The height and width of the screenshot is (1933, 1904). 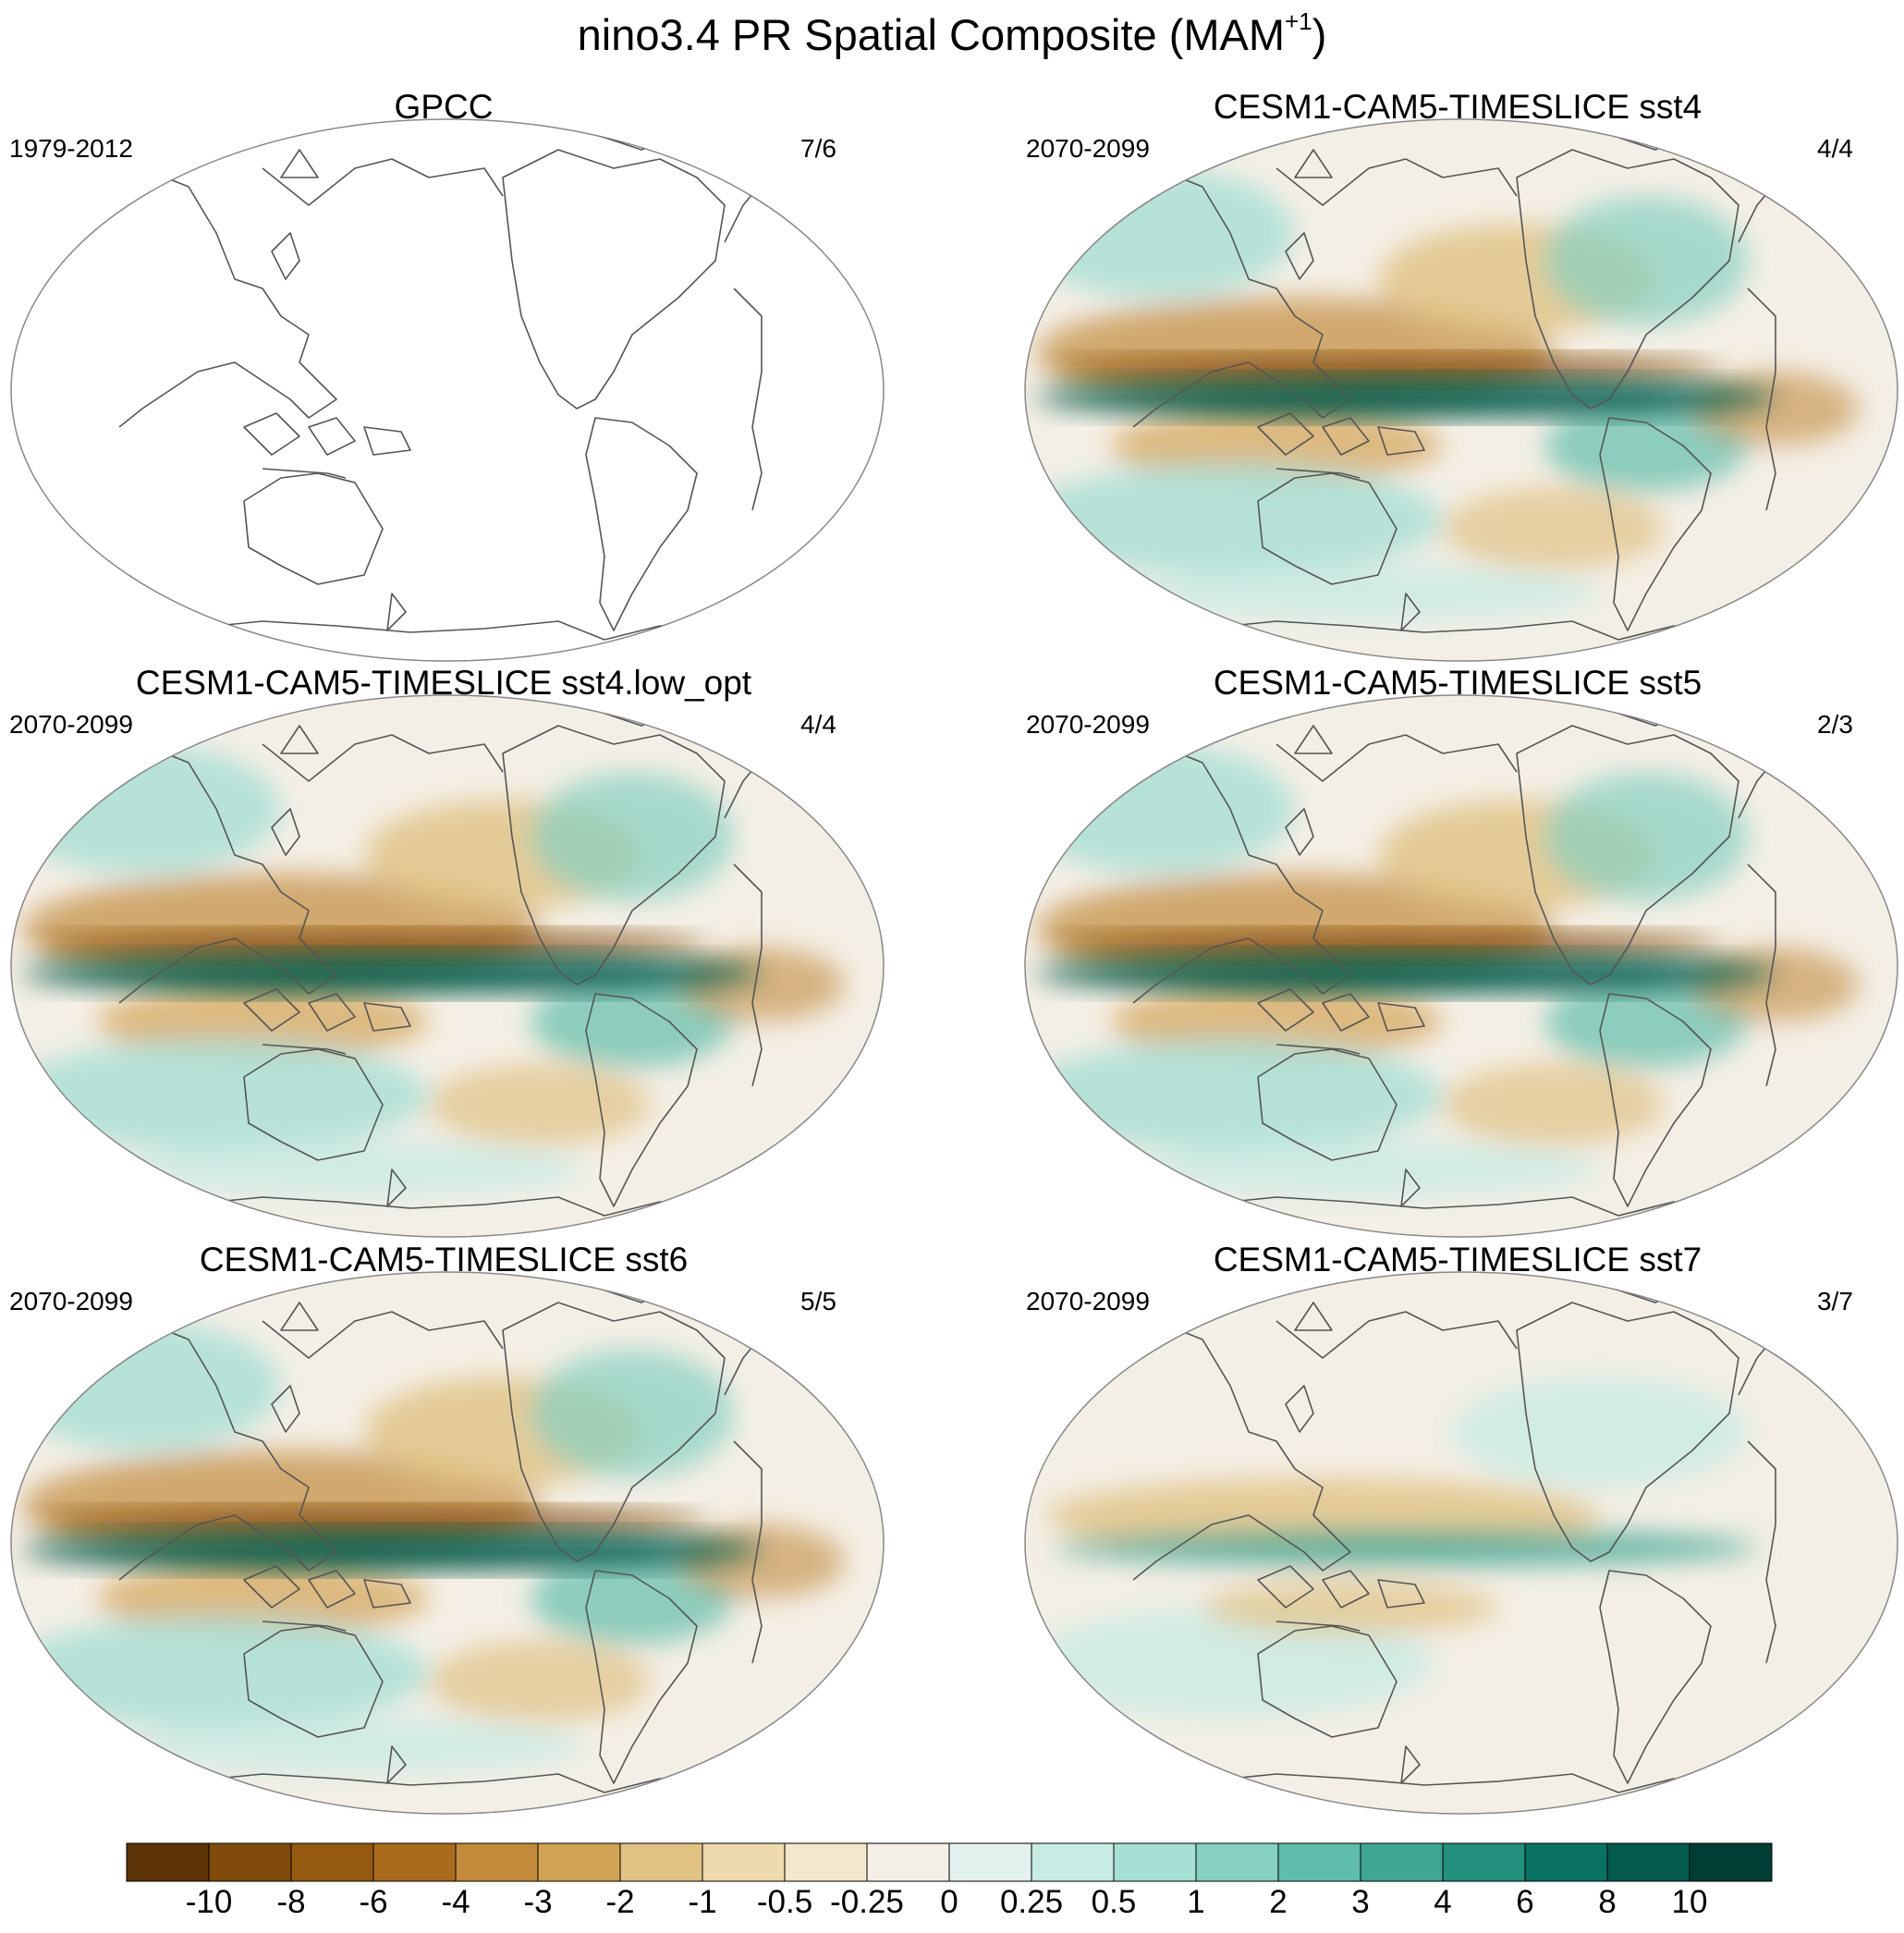 I want to click on map-panel-sst5, so click(x=1461, y=966).